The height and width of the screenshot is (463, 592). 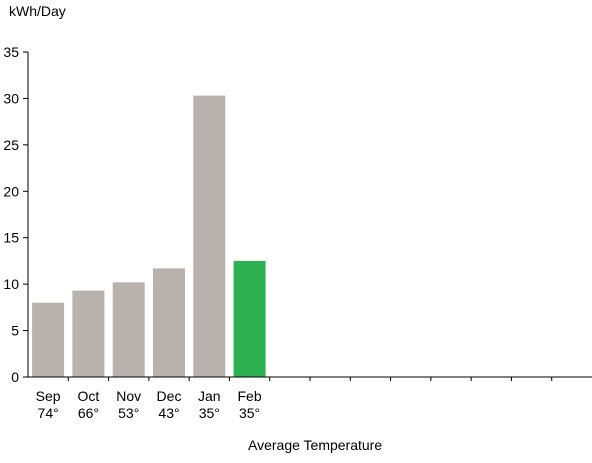 I want to click on y-tick-label-15: 15, so click(x=11, y=238).